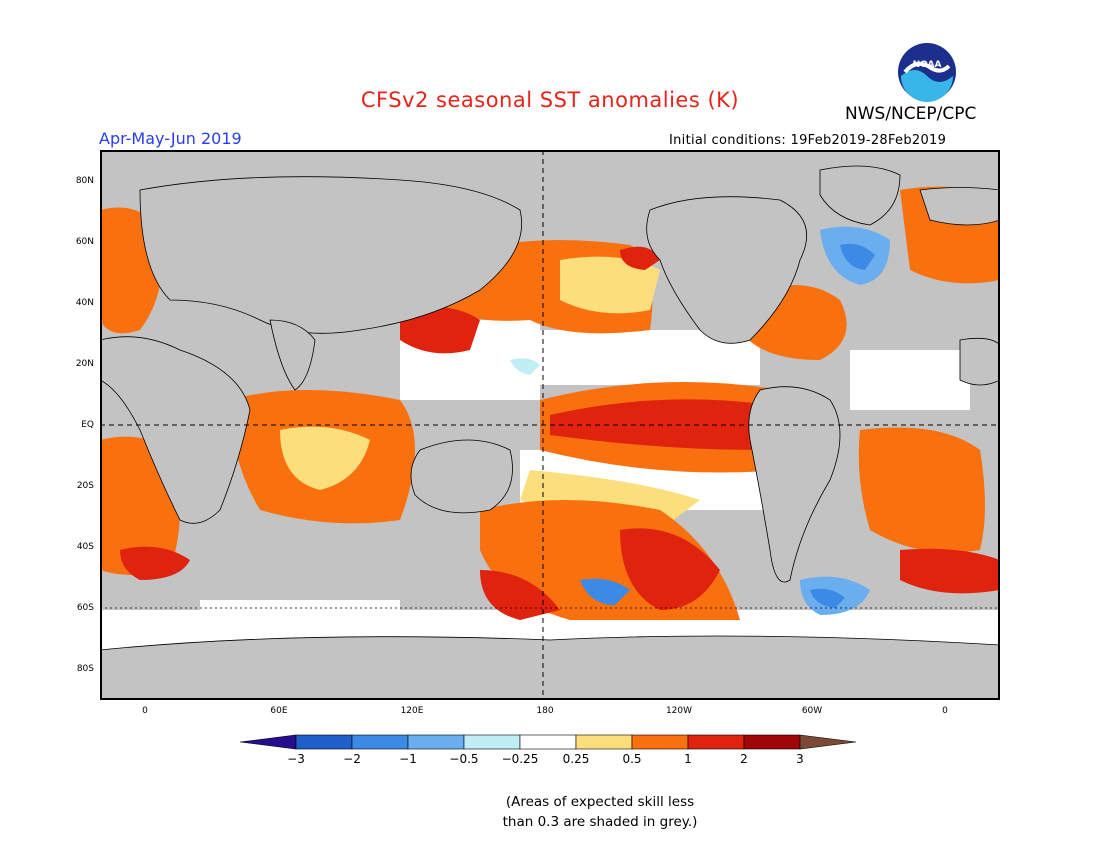 The image size is (1100, 850). What do you see at coordinates (408, 759) in the screenshot?
I see `colorbar-label: −1` at bounding box center [408, 759].